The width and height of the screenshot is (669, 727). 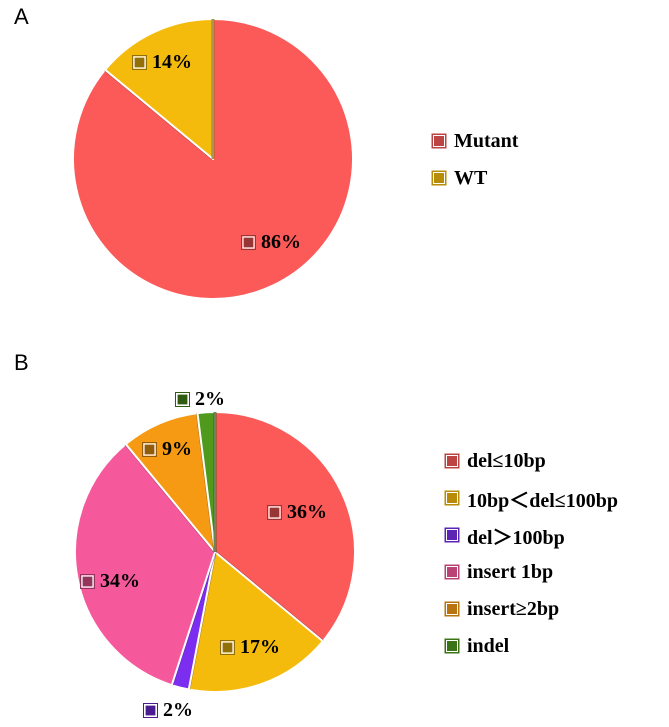 I want to click on legend-item-b-5: indel, so click(x=532, y=646).